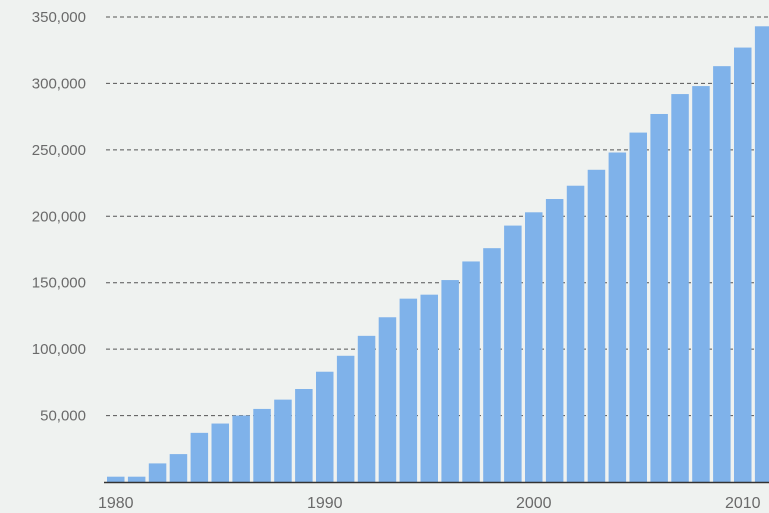  I want to click on y-tick-label: 50,000, so click(63, 416).